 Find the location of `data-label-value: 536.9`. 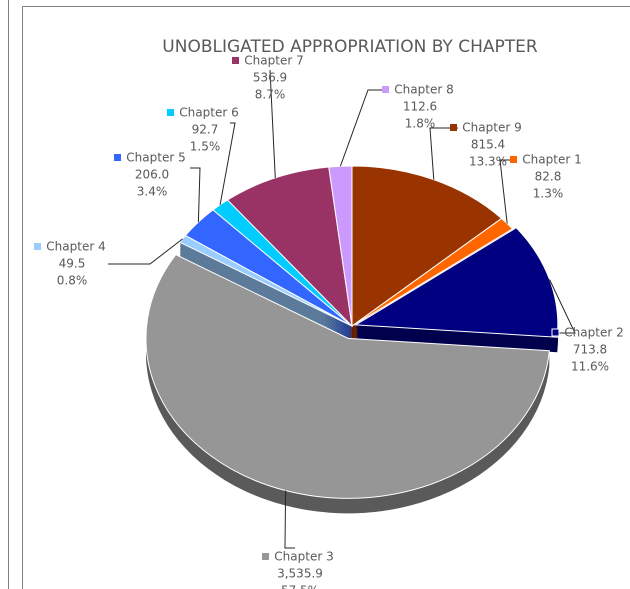

data-label-value: 536.9 is located at coordinates (270, 78).